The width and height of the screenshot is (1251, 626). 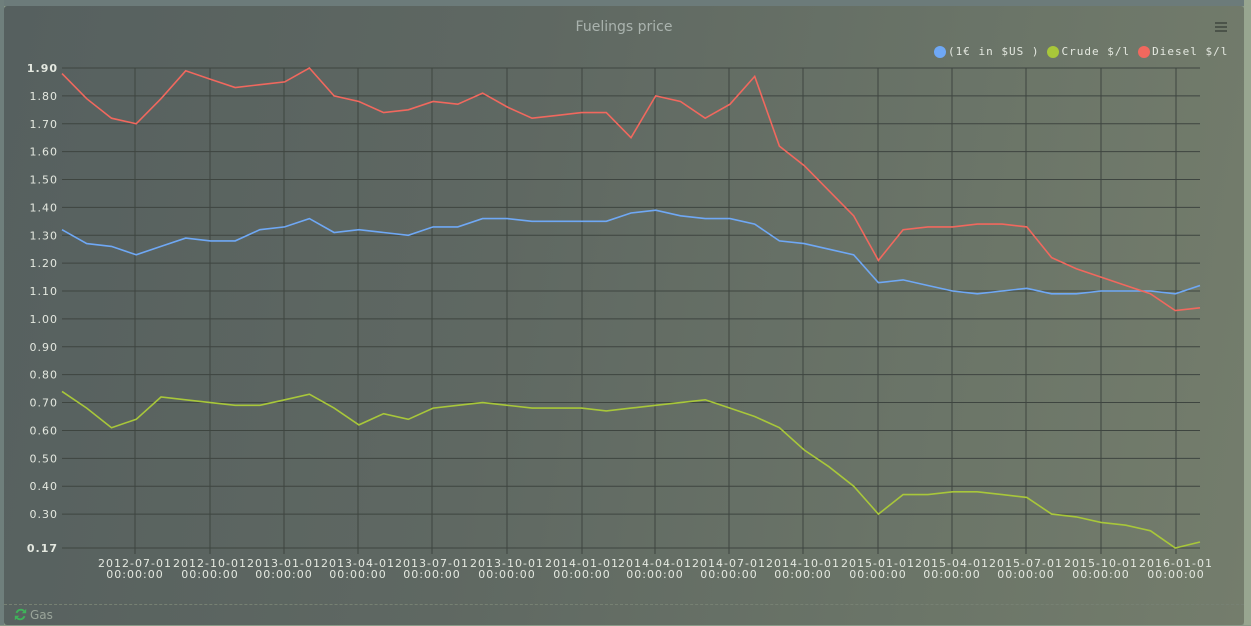 I want to click on chart-legend: (1€ in $US ) Crude $/l Diesel $/l, so click(x=1081, y=51).